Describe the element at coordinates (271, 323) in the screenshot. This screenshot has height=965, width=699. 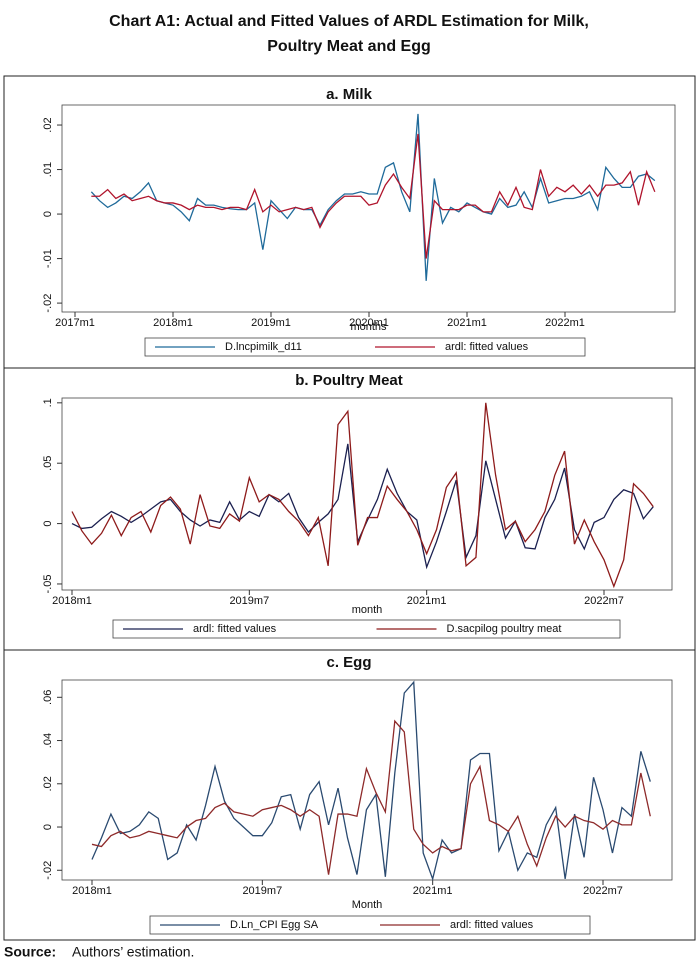
I see `x-tick-label: 2019m1` at that location.